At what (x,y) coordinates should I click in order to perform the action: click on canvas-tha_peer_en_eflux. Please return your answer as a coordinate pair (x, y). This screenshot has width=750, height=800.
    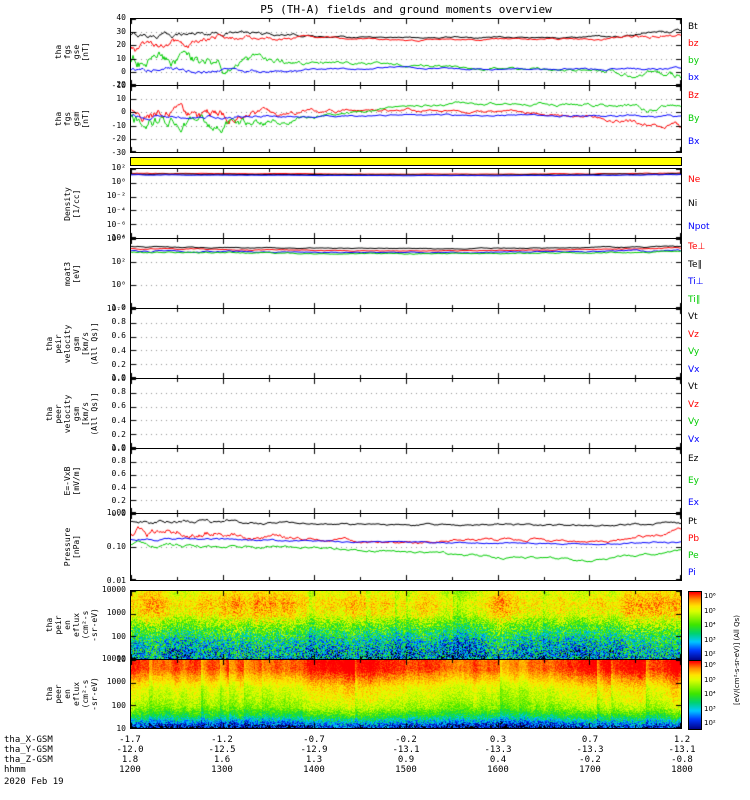
    Looking at the image, I should click on (406, 694).